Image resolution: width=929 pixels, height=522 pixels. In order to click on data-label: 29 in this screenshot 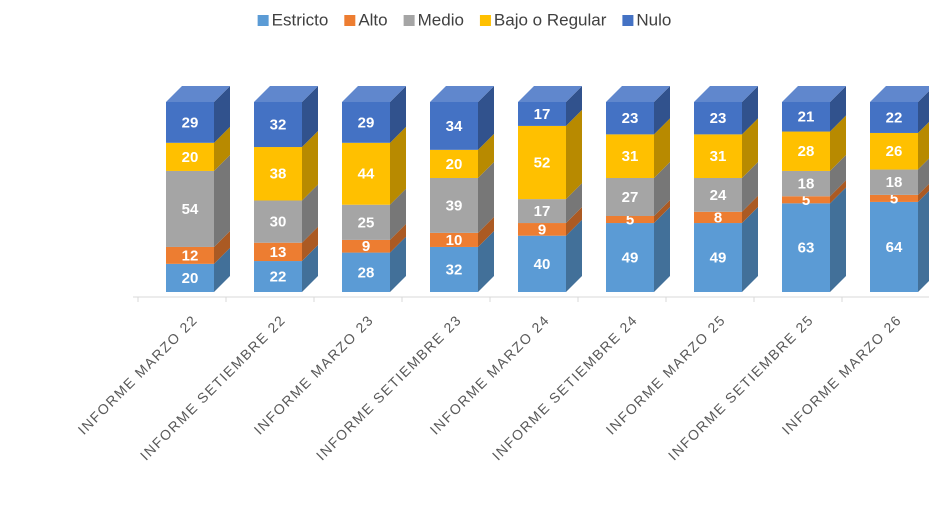, I will do `click(366, 122)`.